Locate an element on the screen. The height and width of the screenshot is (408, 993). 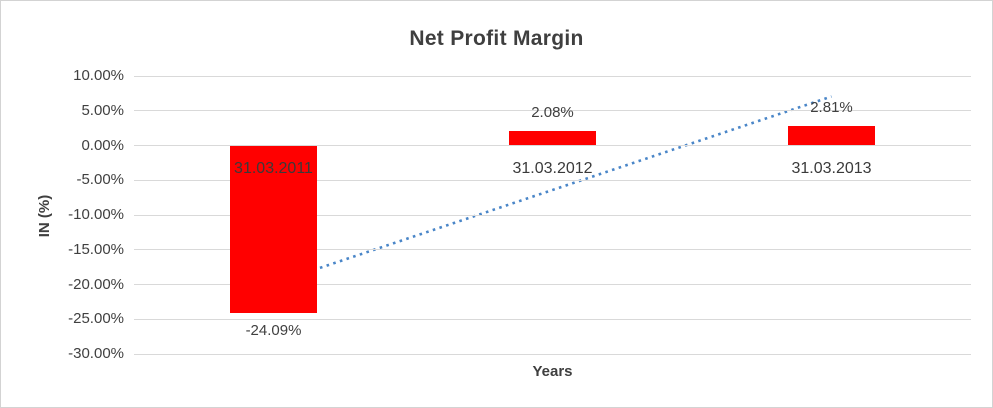
y-axis-tick-label: -30.00% is located at coordinates (96, 353).